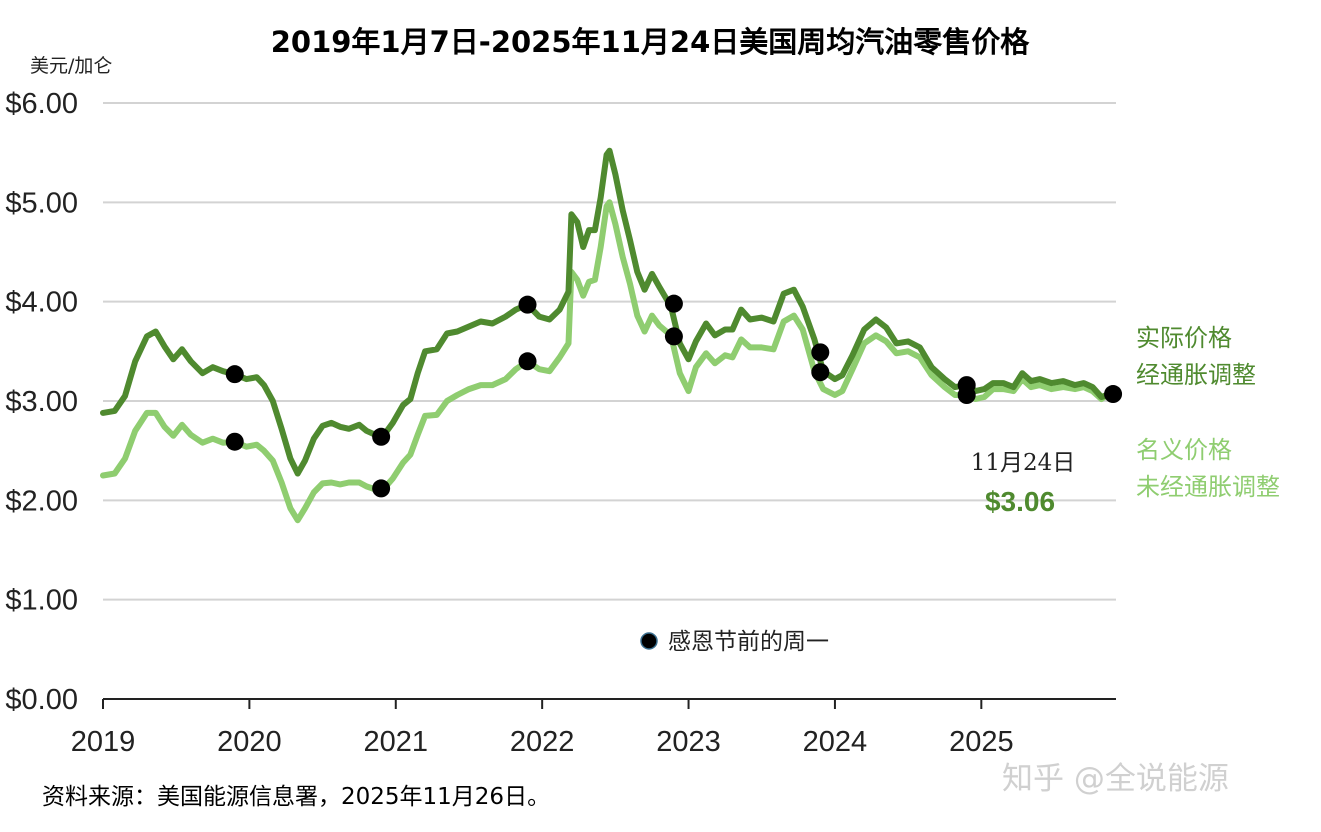 The width and height of the screenshot is (1321, 832). I want to click on y-tick-label: $0.00, so click(41, 700).